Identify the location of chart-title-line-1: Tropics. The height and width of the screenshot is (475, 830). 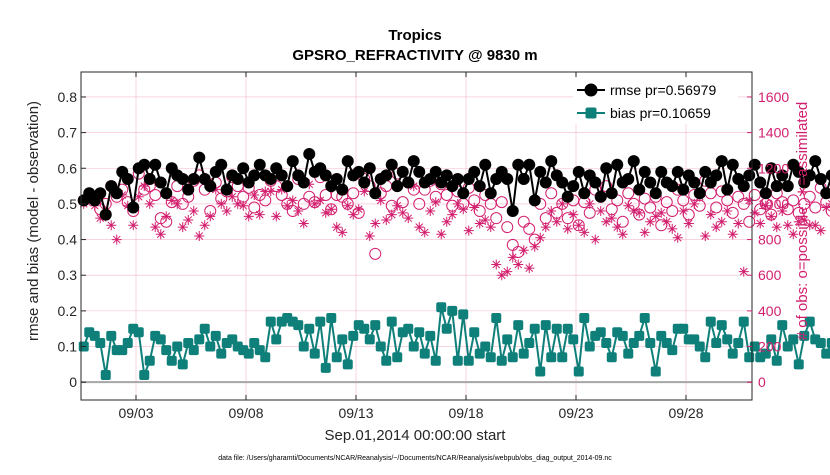
(414, 35).